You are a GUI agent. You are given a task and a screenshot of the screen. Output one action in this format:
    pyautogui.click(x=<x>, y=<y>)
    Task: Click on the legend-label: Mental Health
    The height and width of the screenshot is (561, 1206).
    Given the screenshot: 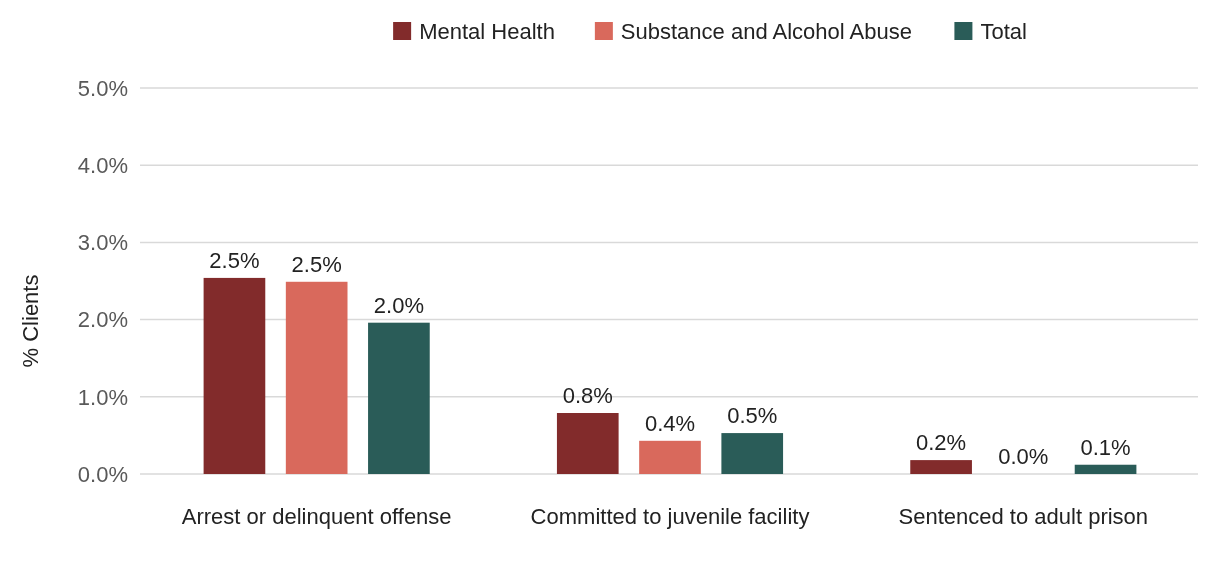 What is the action you would take?
    pyautogui.click(x=487, y=31)
    